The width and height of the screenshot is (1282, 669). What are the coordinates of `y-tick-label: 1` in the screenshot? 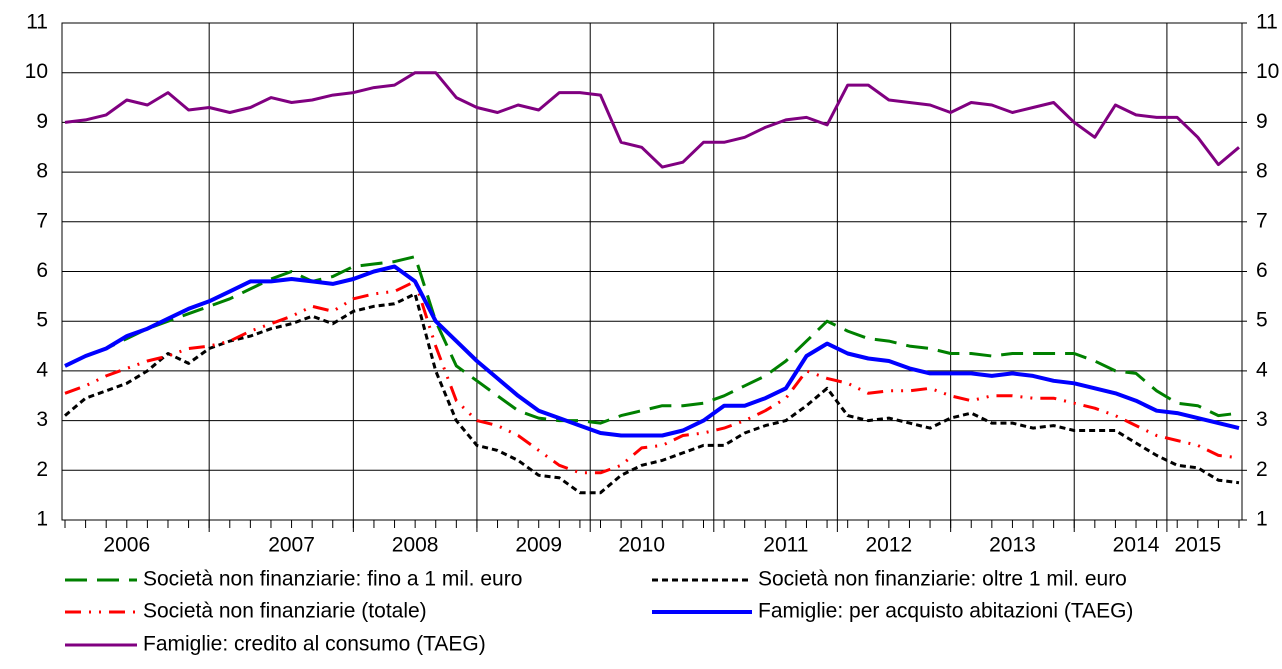 It's located at (42, 519).